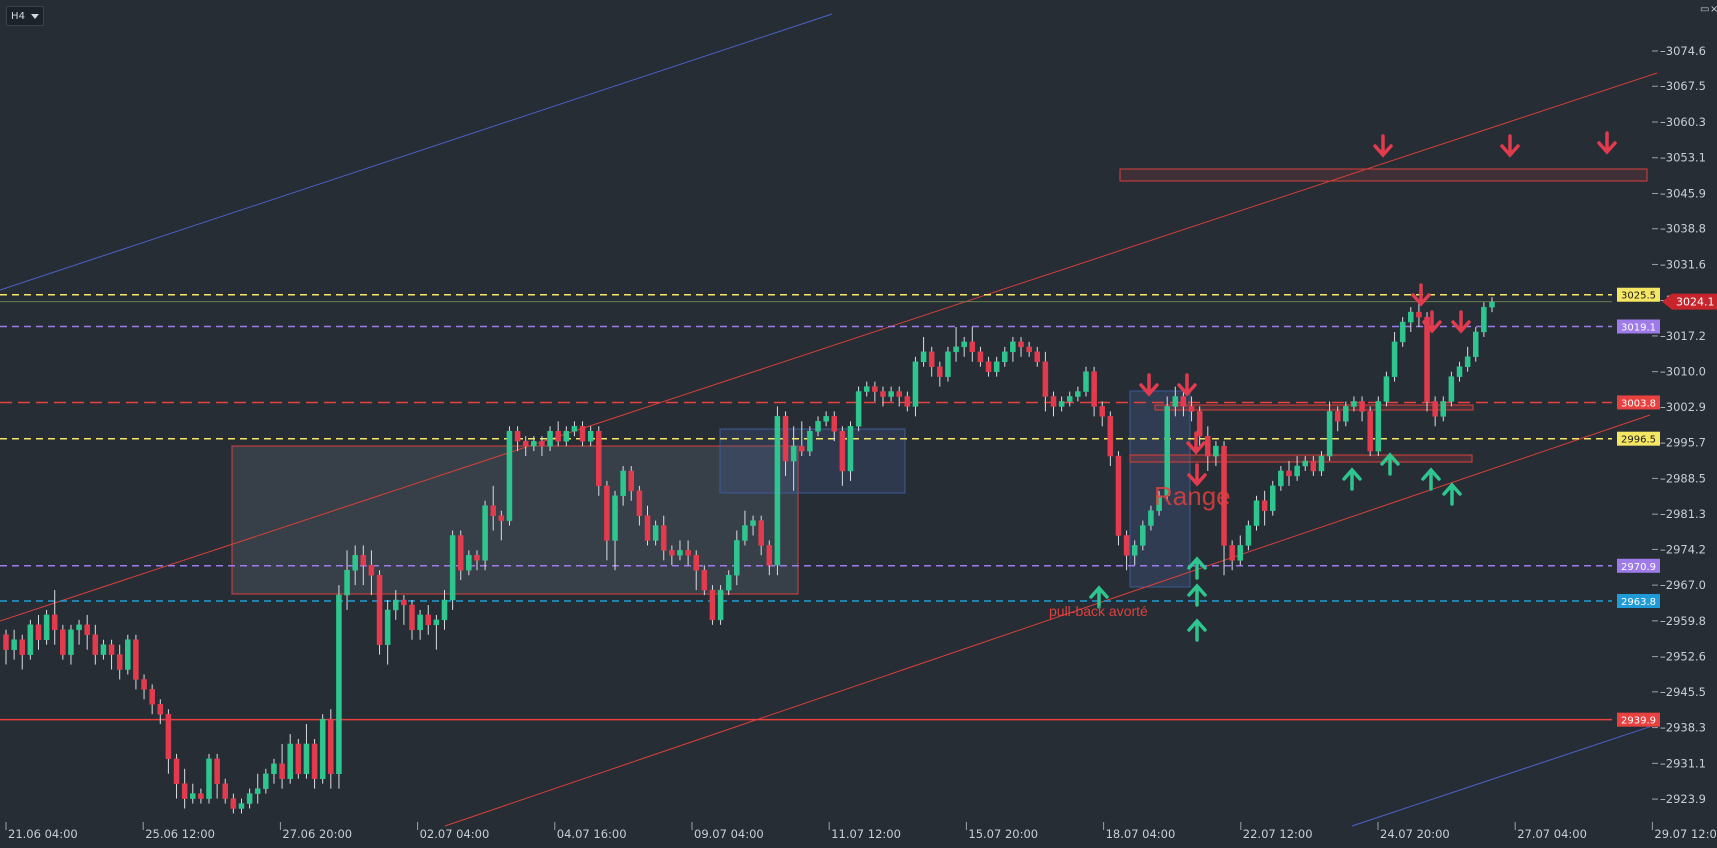 This screenshot has width=1717, height=848. I want to click on timeframe-selector: H4, so click(25, 16).